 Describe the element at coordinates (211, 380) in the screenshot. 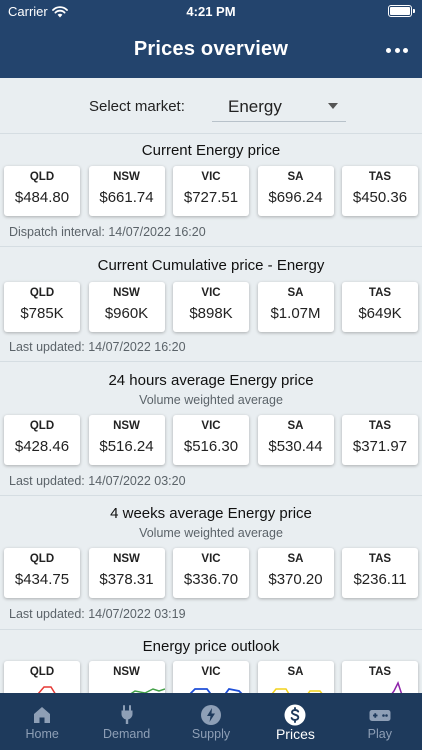

I see `section-title: 24 hours average Energy price` at that location.